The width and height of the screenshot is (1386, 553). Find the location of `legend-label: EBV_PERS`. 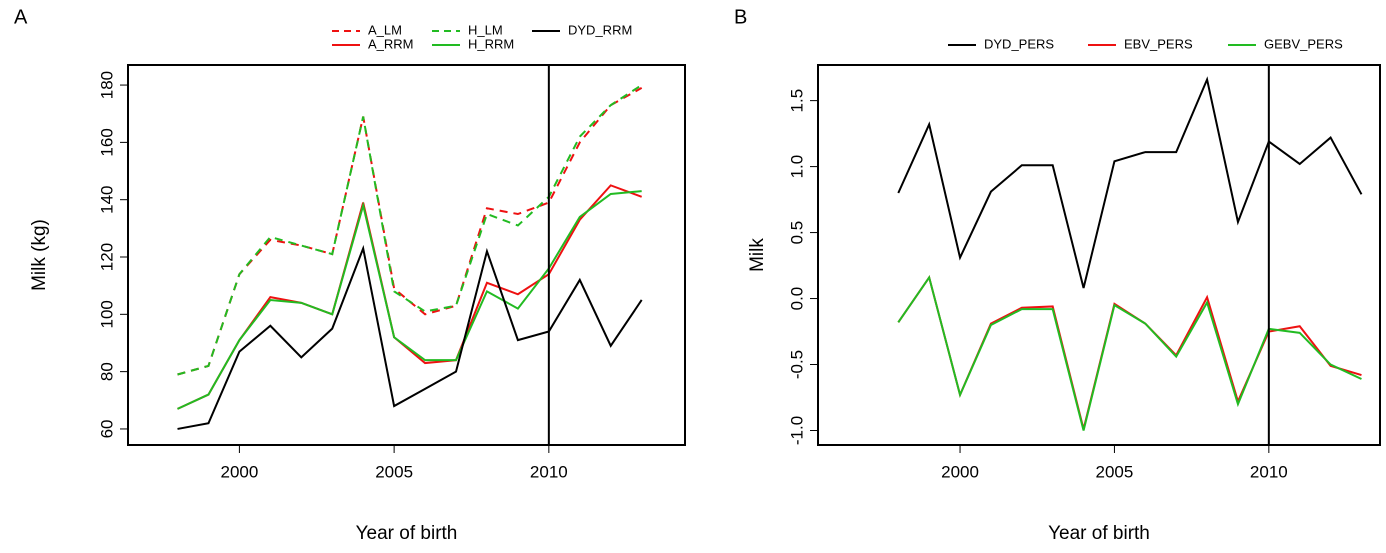

legend-label: EBV_PERS is located at coordinates (1158, 43).